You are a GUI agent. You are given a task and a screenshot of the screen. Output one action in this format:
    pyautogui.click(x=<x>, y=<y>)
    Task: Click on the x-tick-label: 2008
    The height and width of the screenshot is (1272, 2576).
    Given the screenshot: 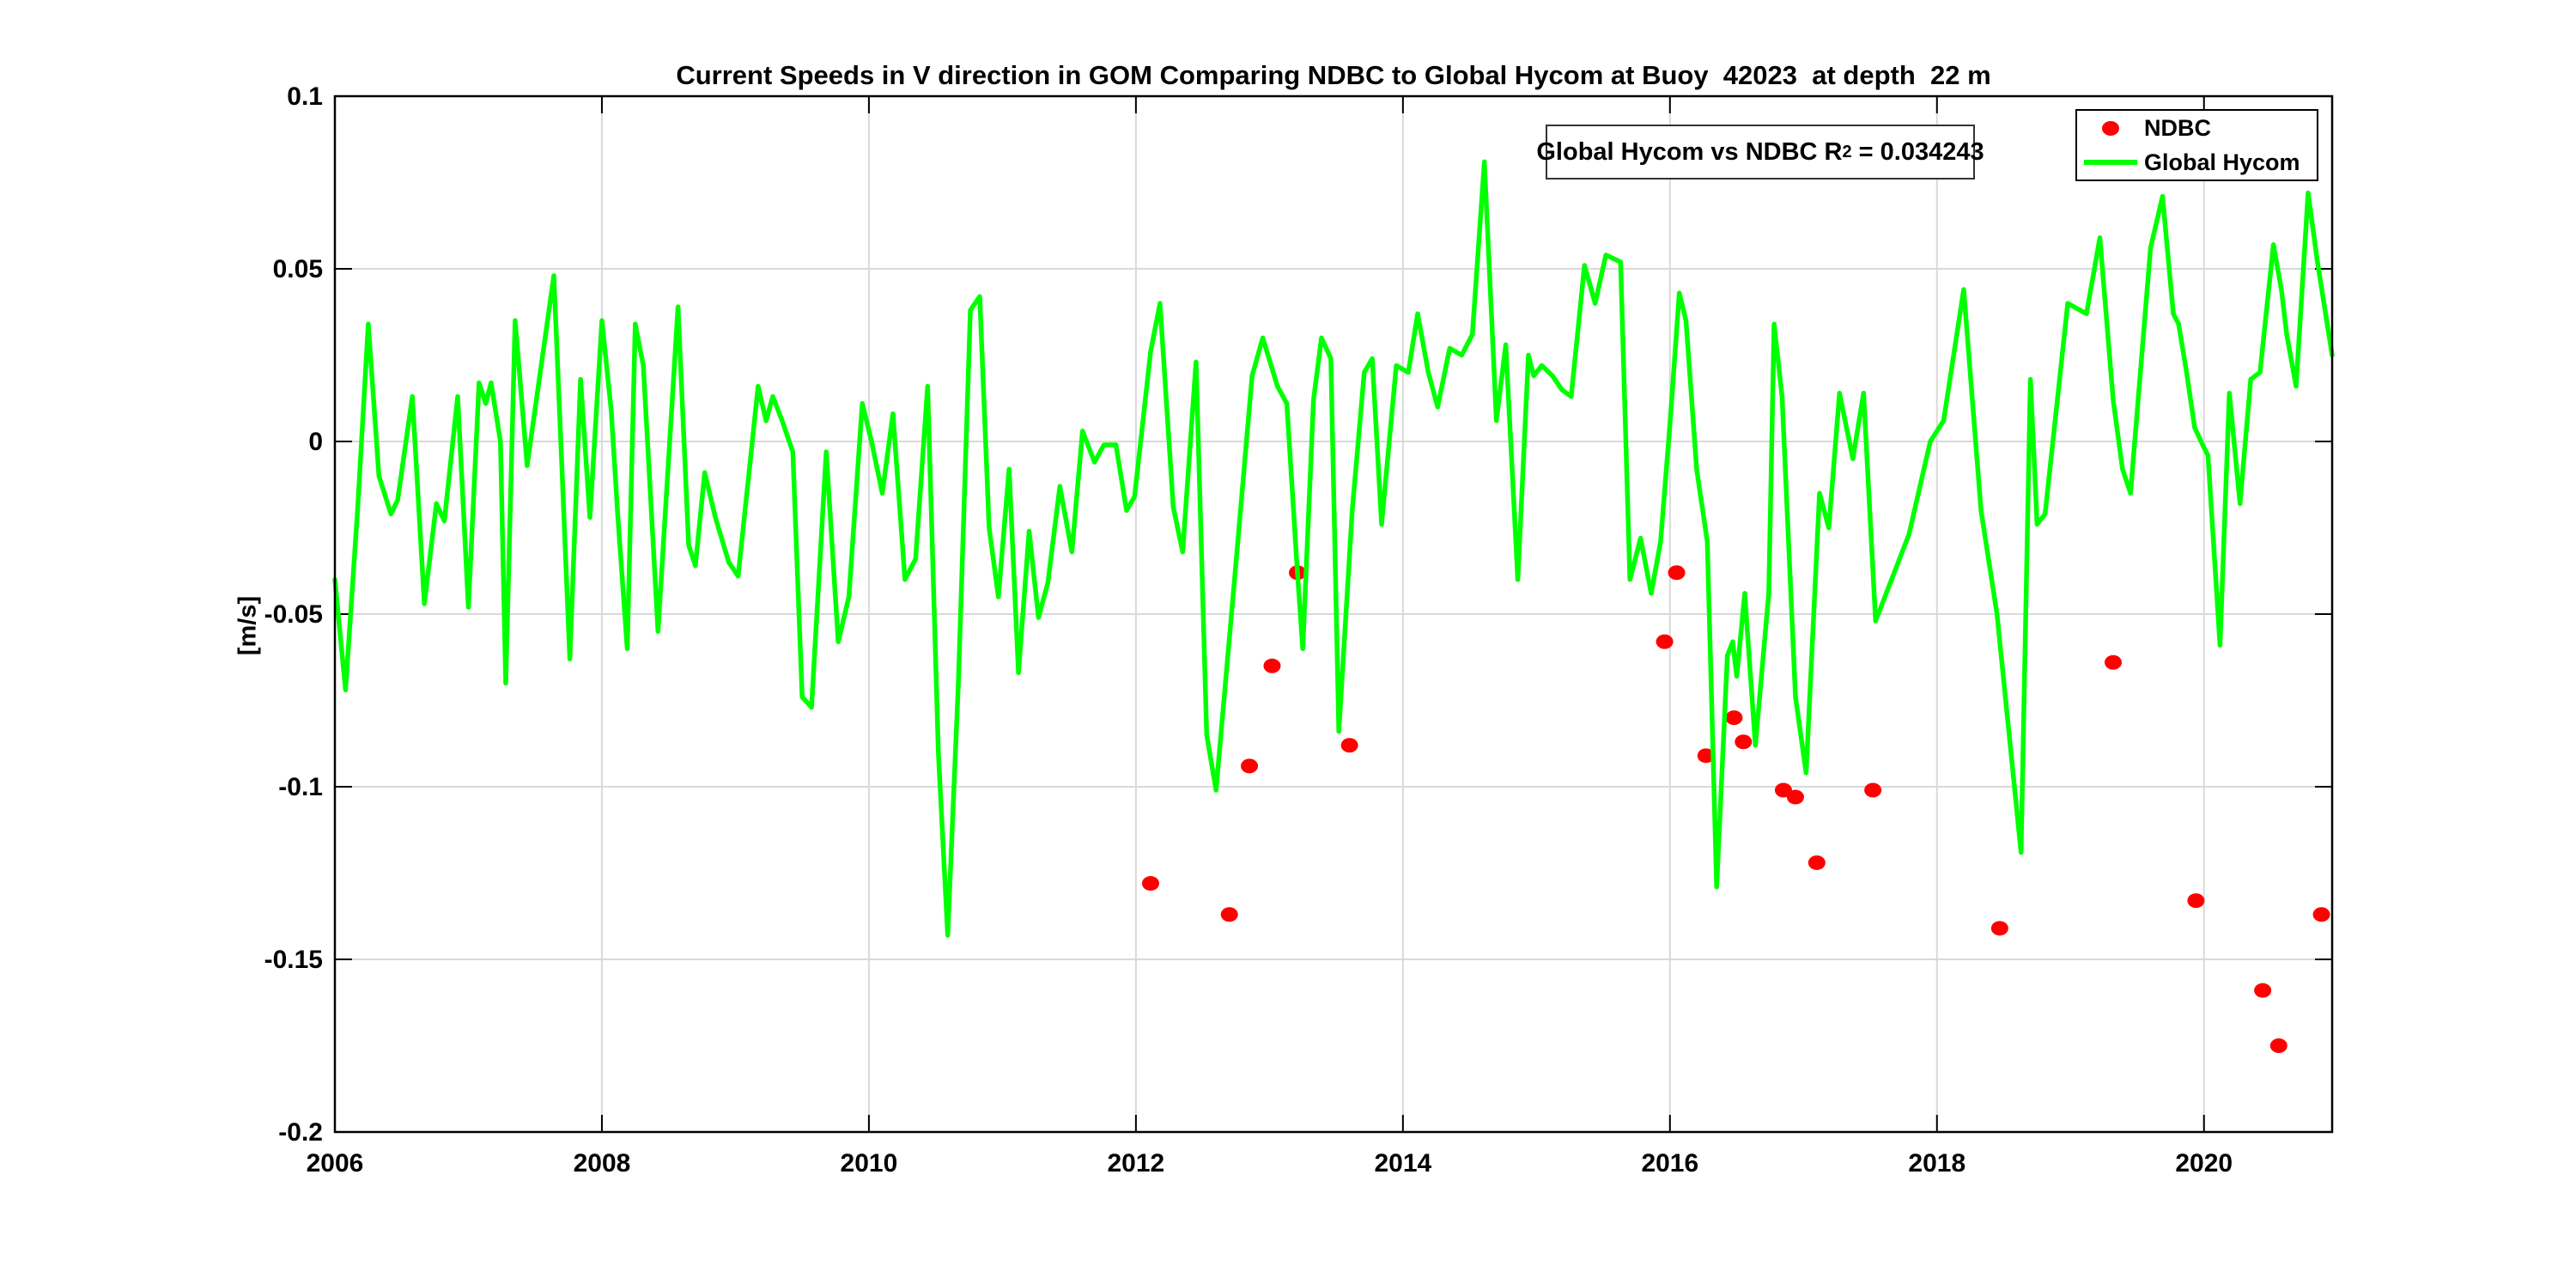 What is the action you would take?
    pyautogui.click(x=602, y=1163)
    